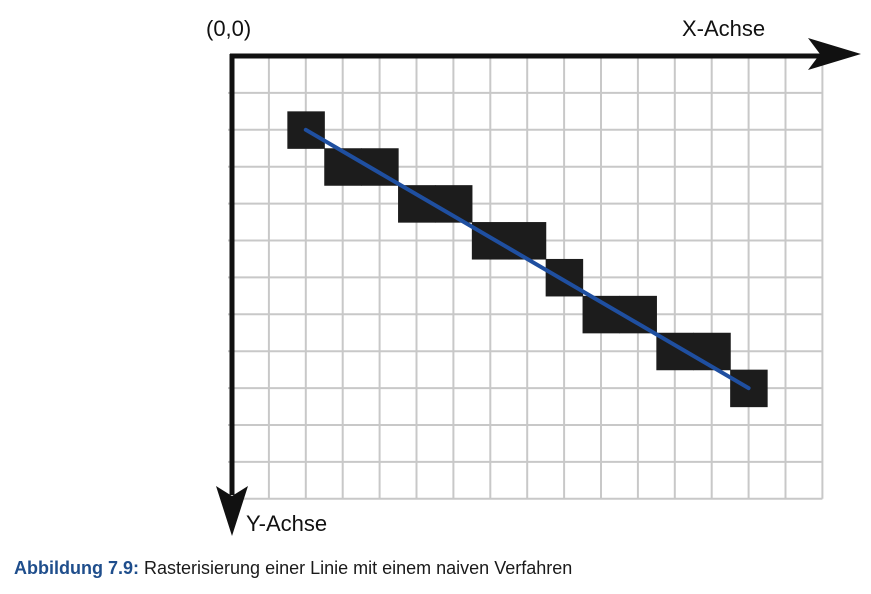  What do you see at coordinates (834, 54) in the screenshot?
I see `x-axis-arrowhead` at bounding box center [834, 54].